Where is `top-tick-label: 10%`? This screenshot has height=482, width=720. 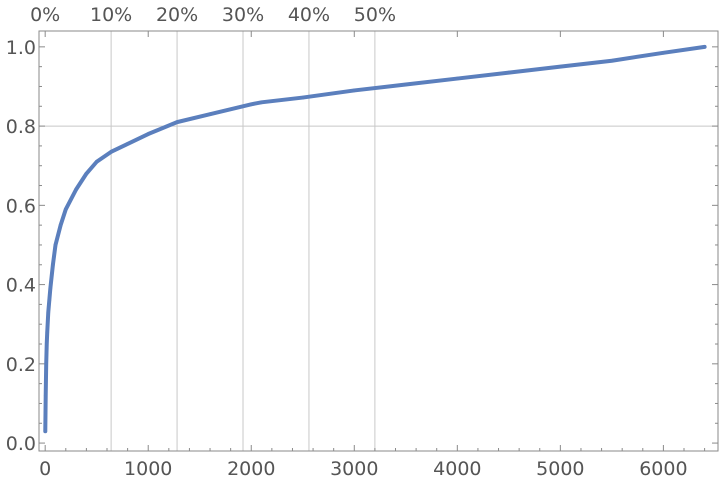
top-tick-label: 10% is located at coordinates (111, 15).